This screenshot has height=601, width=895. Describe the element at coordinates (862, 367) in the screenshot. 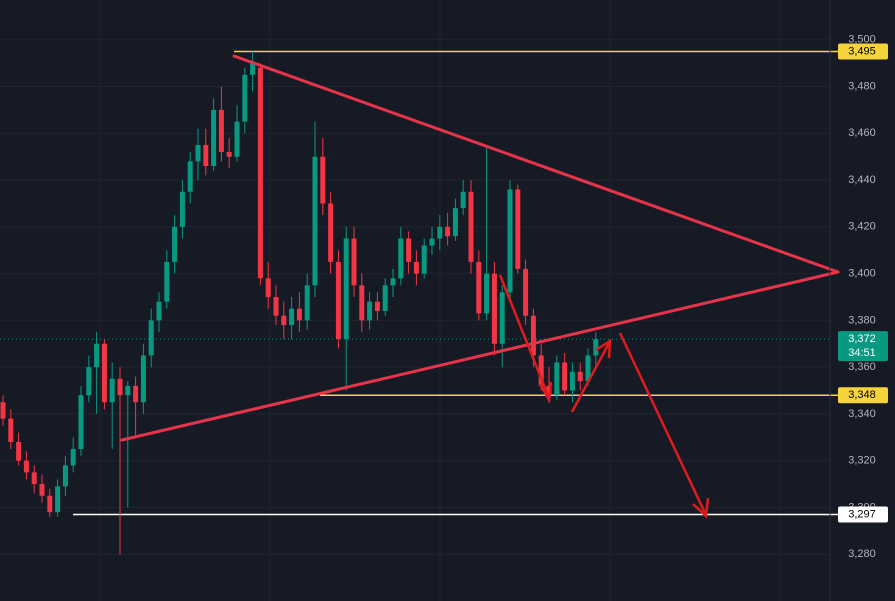

I see `y-tick-label: 3,360` at that location.